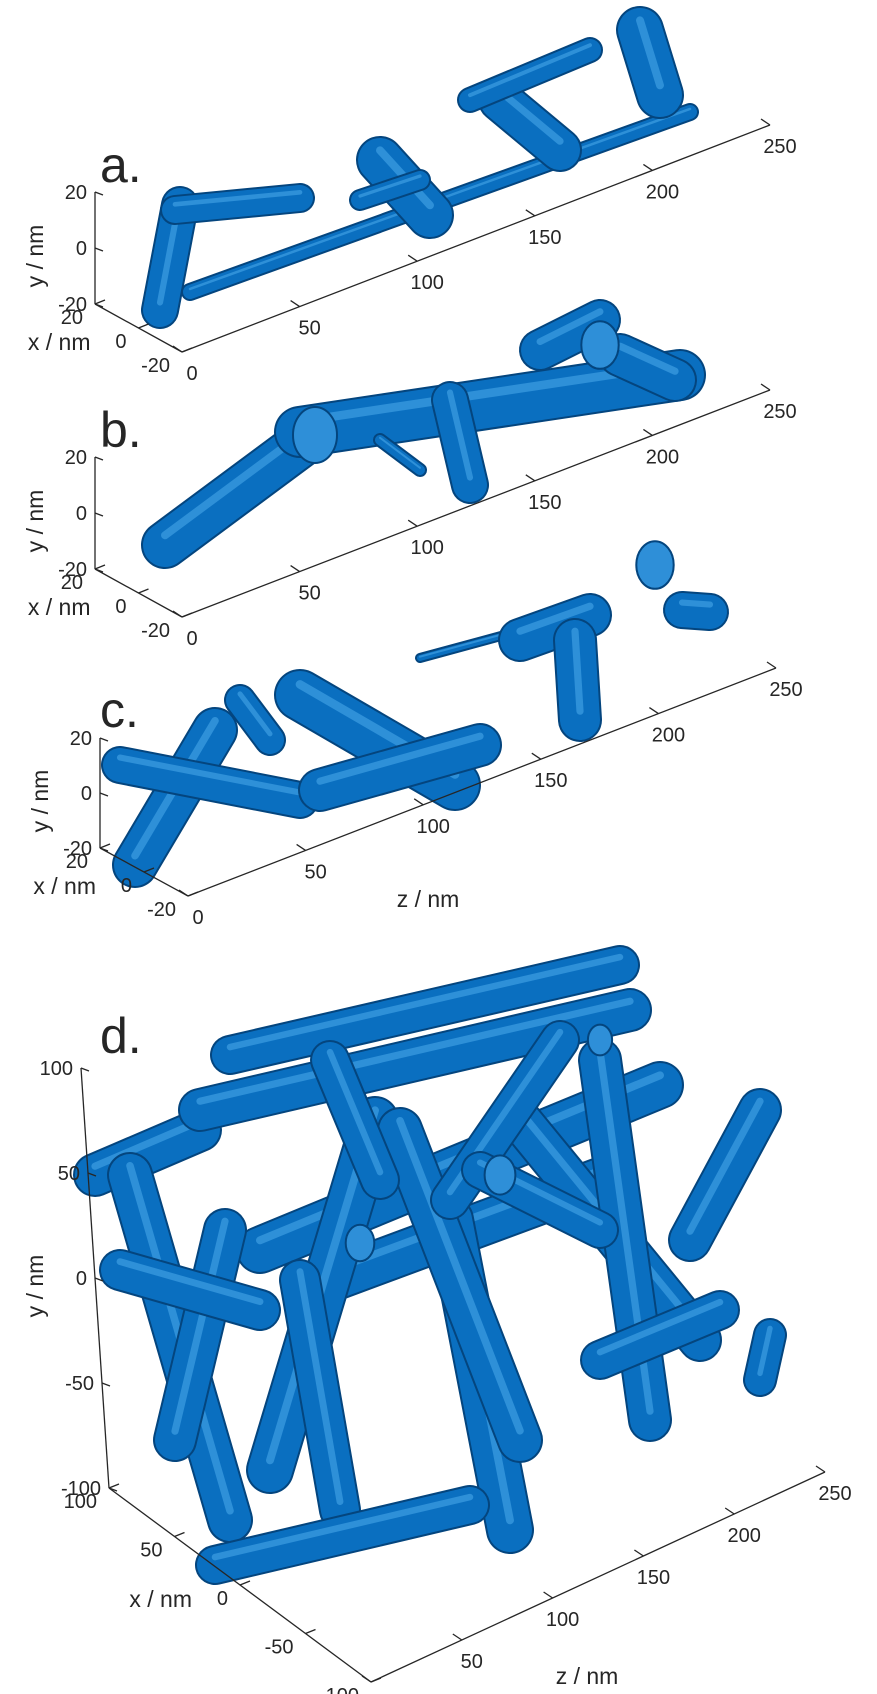  Describe the element at coordinates (119, 710) in the screenshot. I see `panel-label: c.` at that location.